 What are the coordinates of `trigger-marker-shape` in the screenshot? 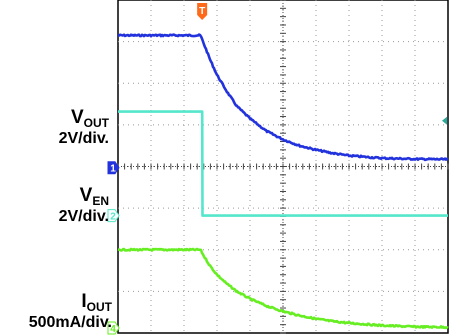 It's located at (202, 11).